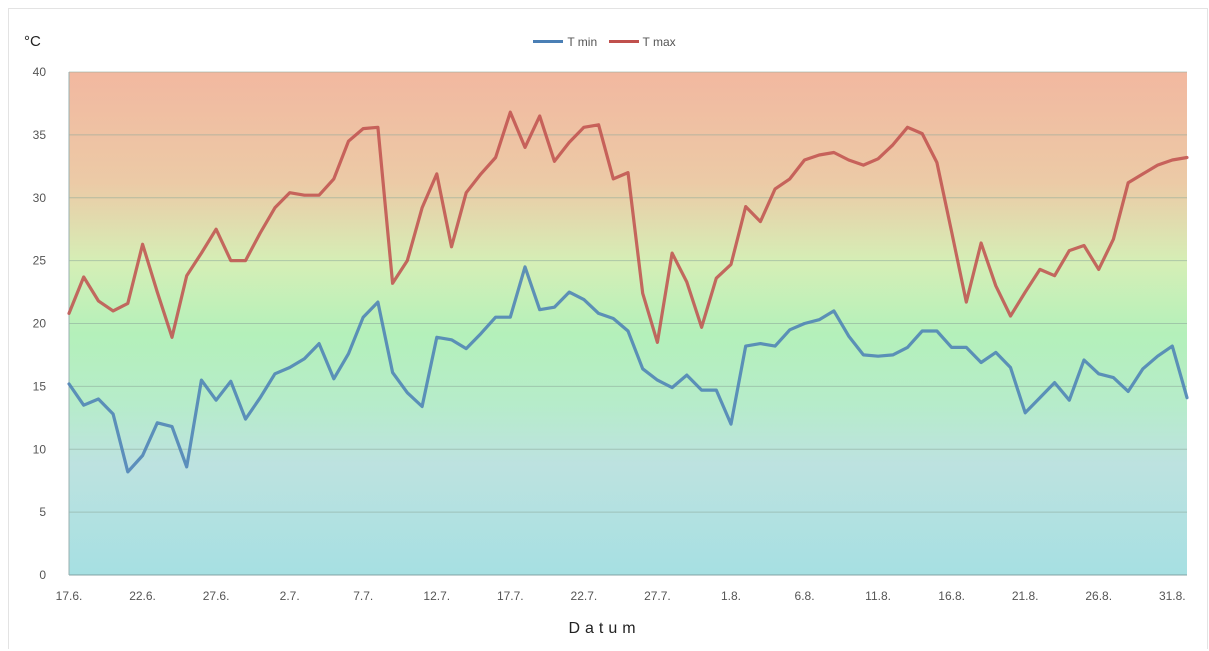  Describe the element at coordinates (1172, 596) in the screenshot. I see `x-tick-label: 31.8.` at that location.